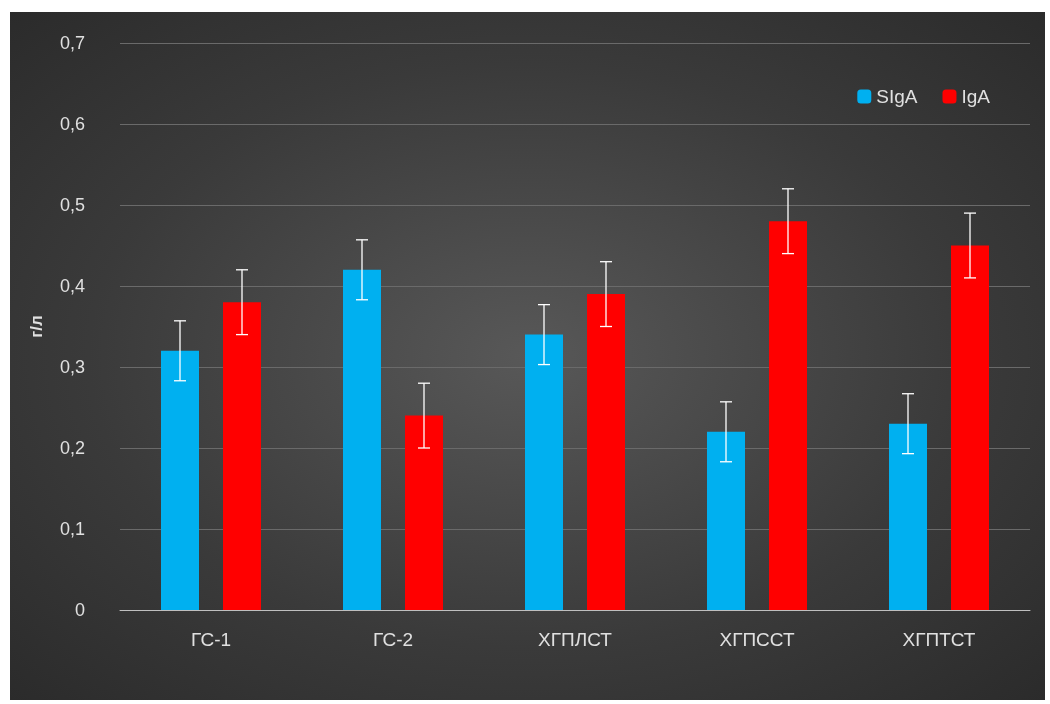  Describe the element at coordinates (79, 610) in the screenshot. I see `y-tick-label: 0` at that location.